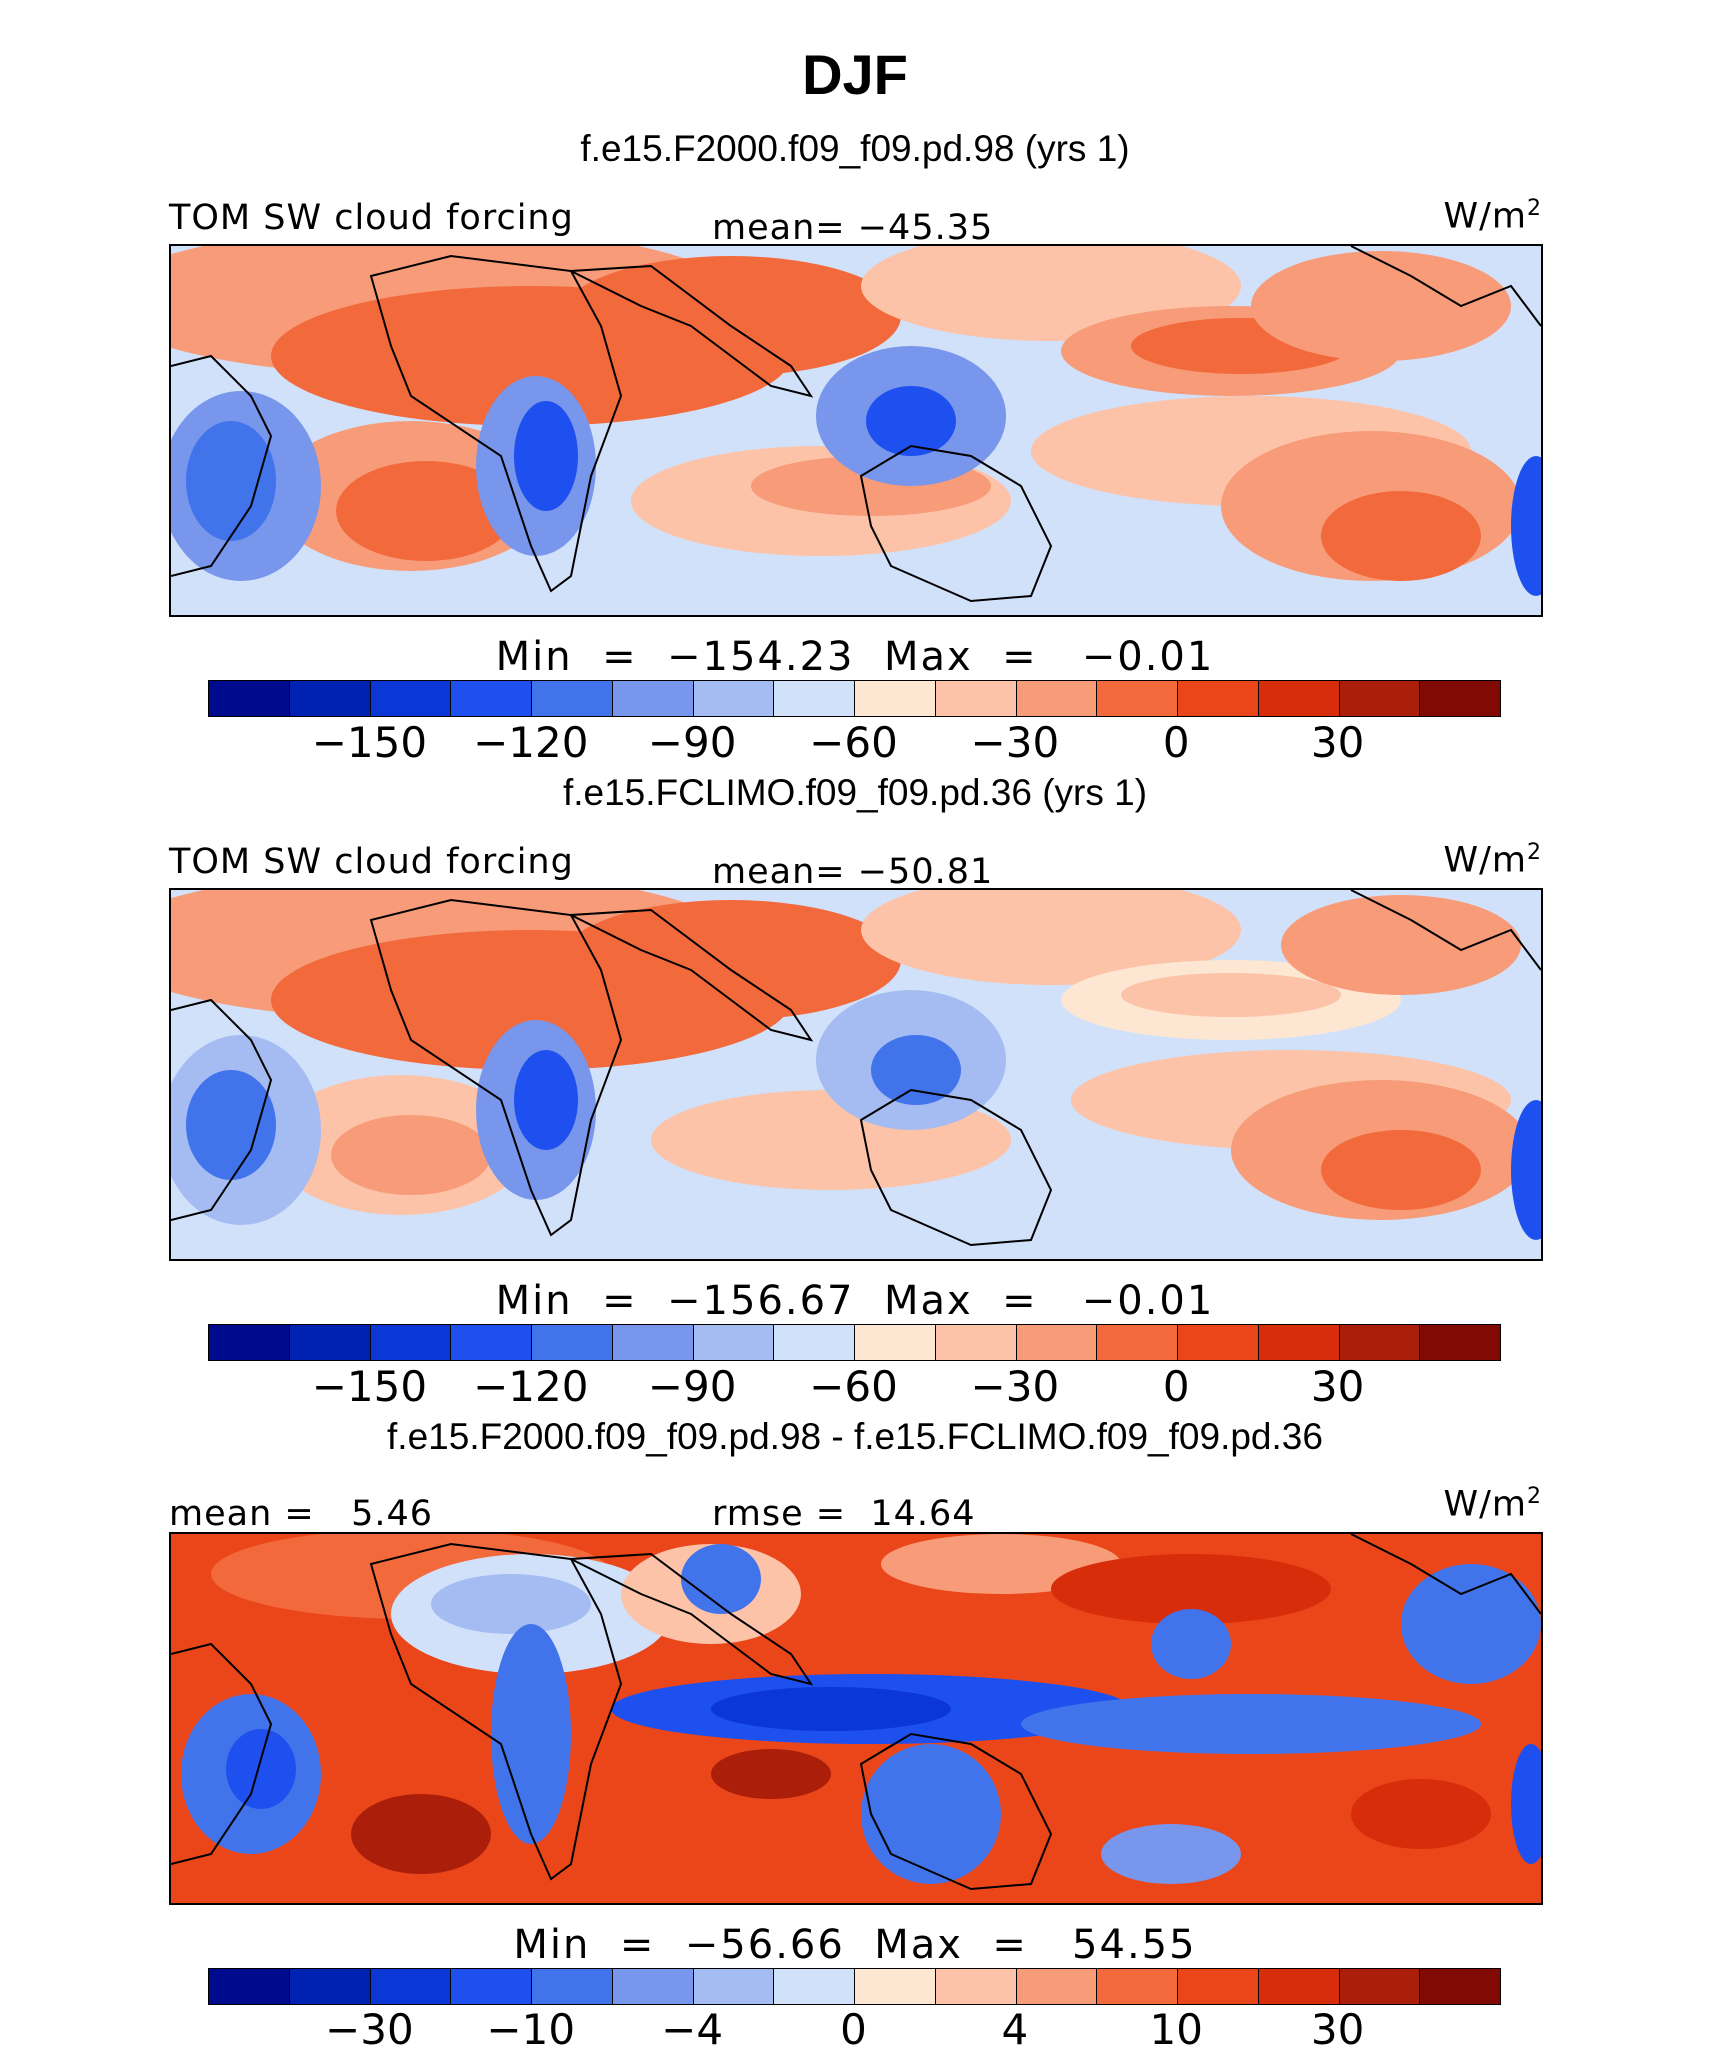  What do you see at coordinates (925, 872) in the screenshot?
I see `panel2-mean-value: −50.81` at bounding box center [925, 872].